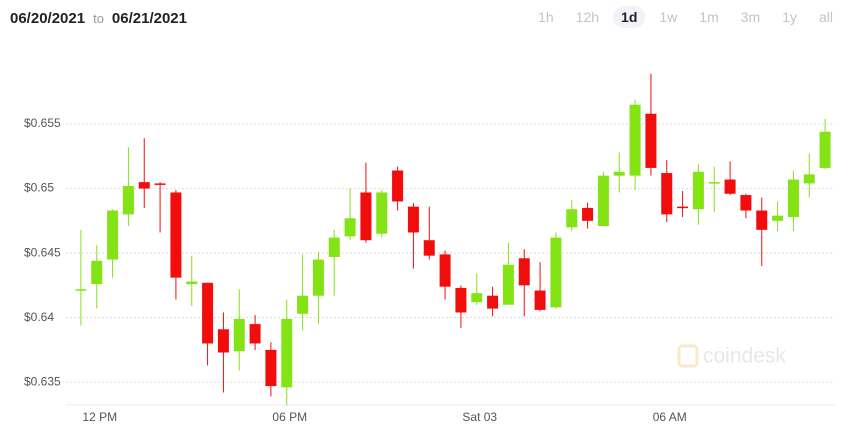 The image size is (853, 441). Describe the element at coordinates (289, 417) in the screenshot. I see `x-tick-label: 06 PM` at that location.